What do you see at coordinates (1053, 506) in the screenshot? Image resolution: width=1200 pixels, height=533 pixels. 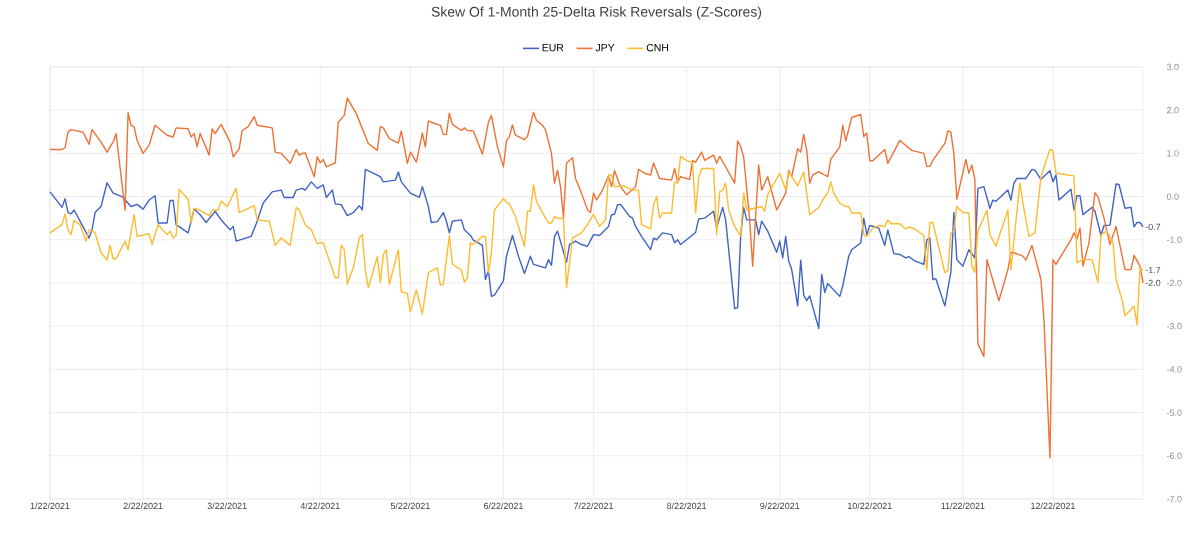 I see `x-tick-label: 12/22/2021` at bounding box center [1053, 506].